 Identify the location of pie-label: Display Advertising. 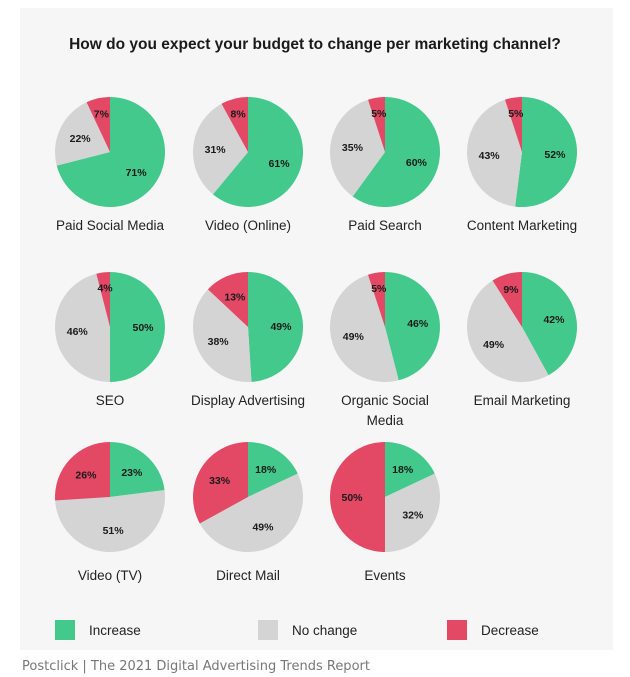
(248, 400).